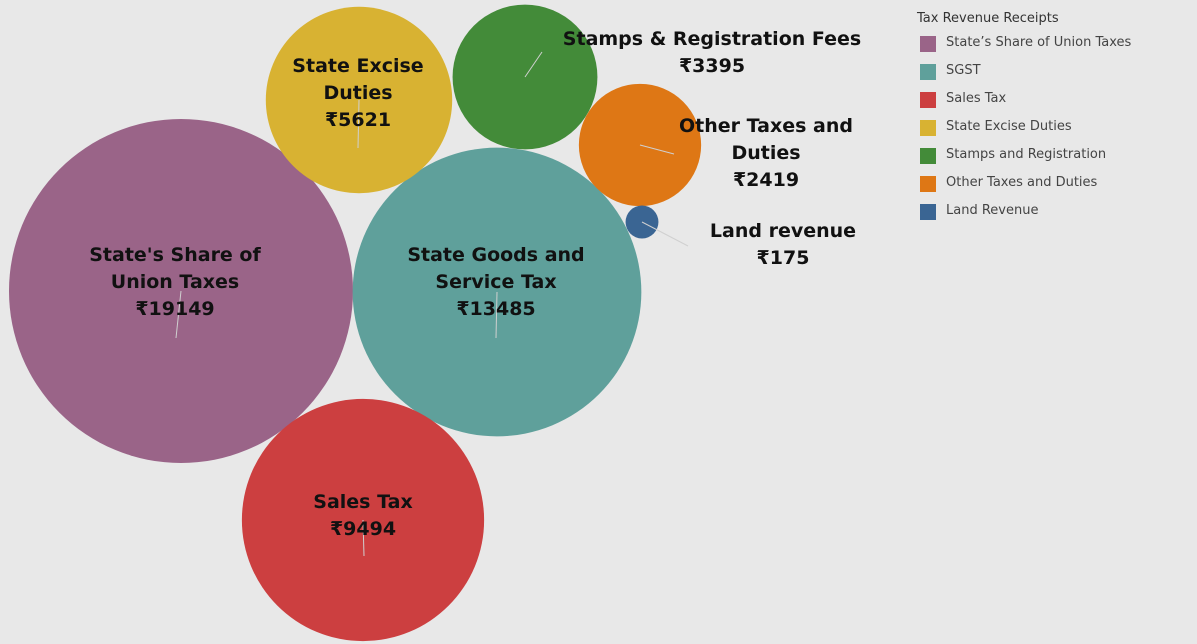 The height and width of the screenshot is (644, 1197). I want to click on legend-label: Sales Tax, so click(976, 98).